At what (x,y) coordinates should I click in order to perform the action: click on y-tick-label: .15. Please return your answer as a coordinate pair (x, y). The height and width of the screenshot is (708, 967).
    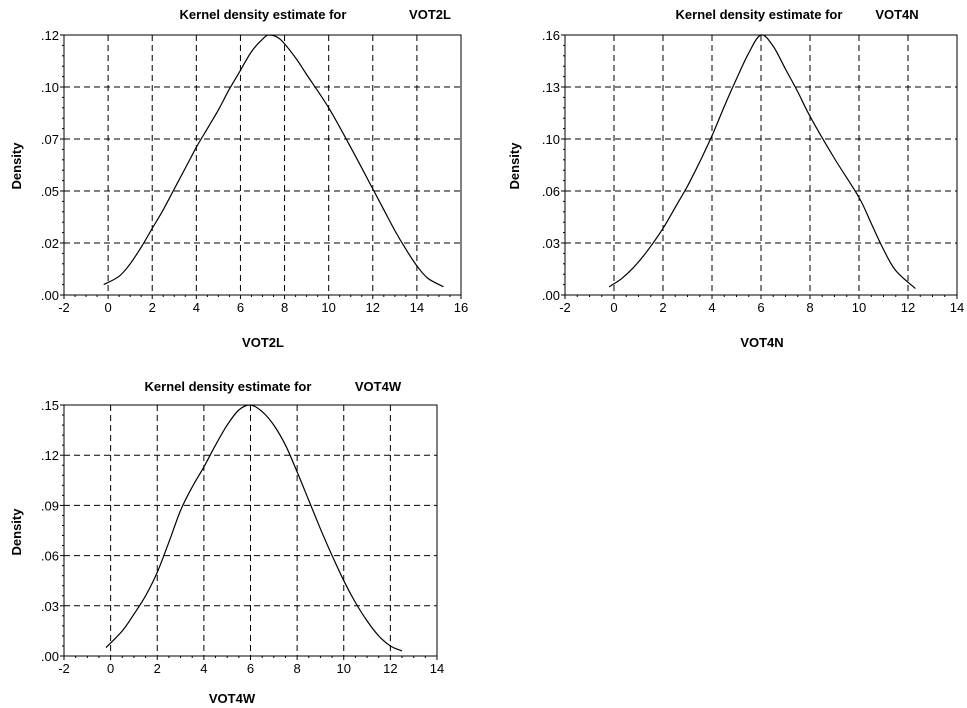
    Looking at the image, I should click on (50, 405).